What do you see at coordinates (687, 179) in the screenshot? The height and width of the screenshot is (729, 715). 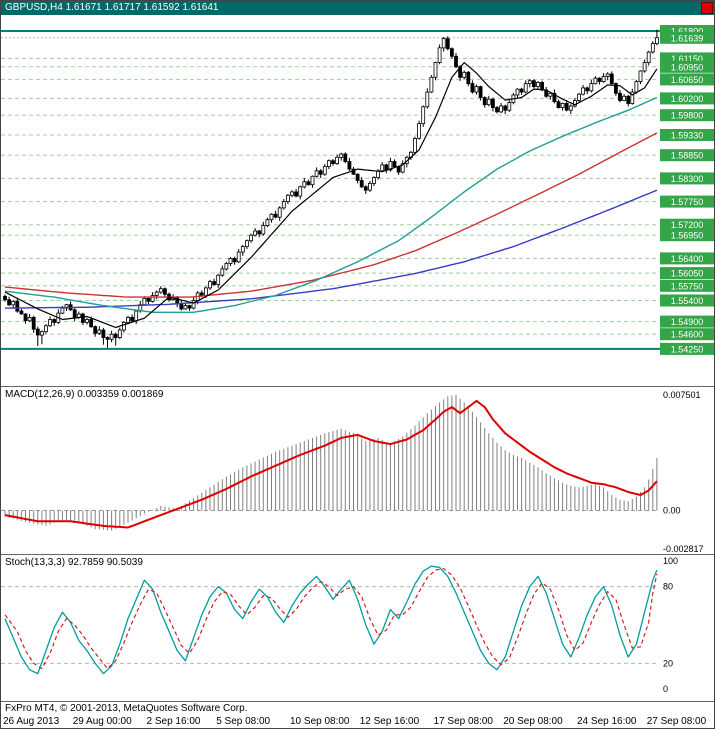 I see `price-level-badge-label: 1.58300` at bounding box center [687, 179].